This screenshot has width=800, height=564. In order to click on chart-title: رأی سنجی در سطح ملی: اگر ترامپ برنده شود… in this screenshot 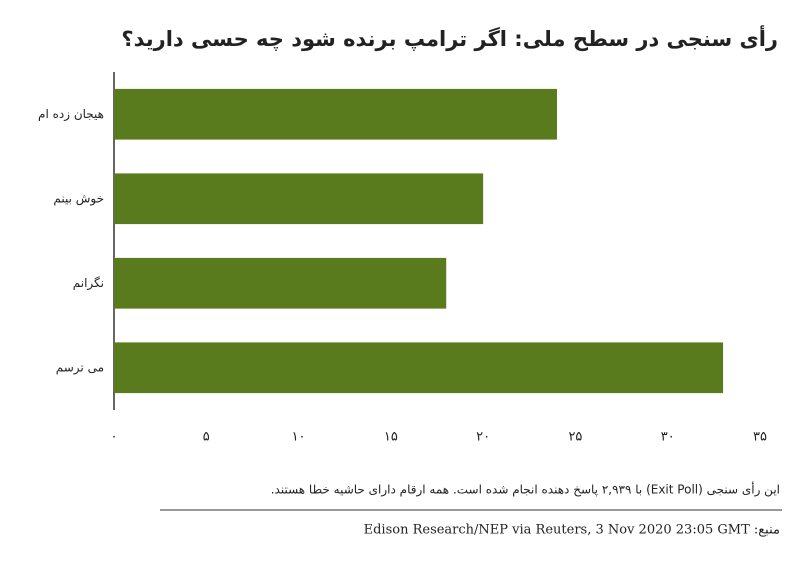, I will do `click(449, 37)`.